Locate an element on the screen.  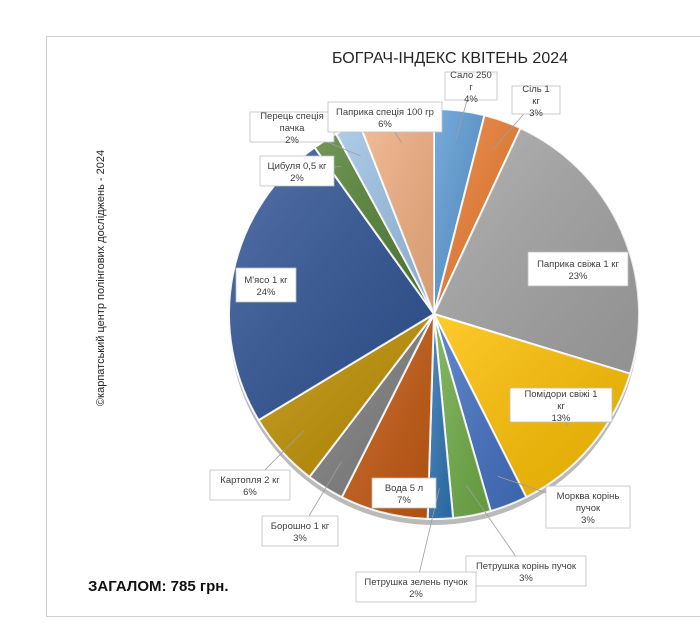
callout-value-7: 2% is located at coordinates (416, 594).